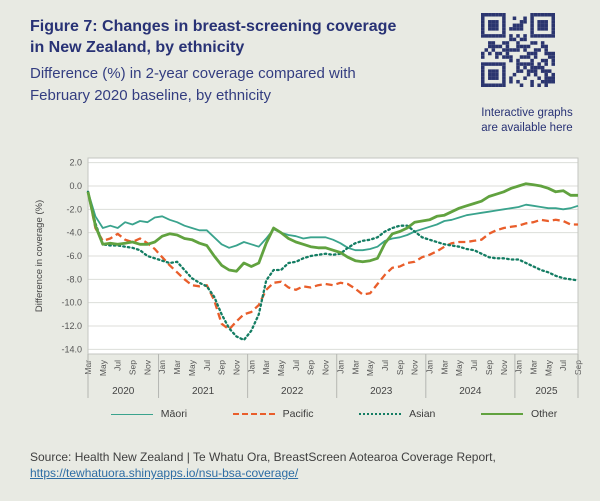 Image resolution: width=600 pixels, height=501 pixels. What do you see at coordinates (74, 209) in the screenshot?
I see `y-tick-label: -2.0` at bounding box center [74, 209].